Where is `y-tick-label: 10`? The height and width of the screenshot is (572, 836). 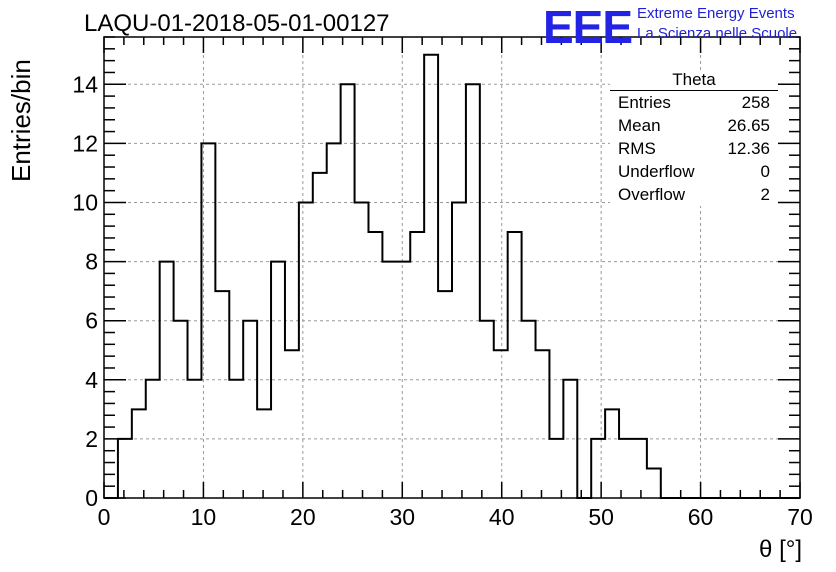
y-tick-label: 10 is located at coordinates (85, 202).